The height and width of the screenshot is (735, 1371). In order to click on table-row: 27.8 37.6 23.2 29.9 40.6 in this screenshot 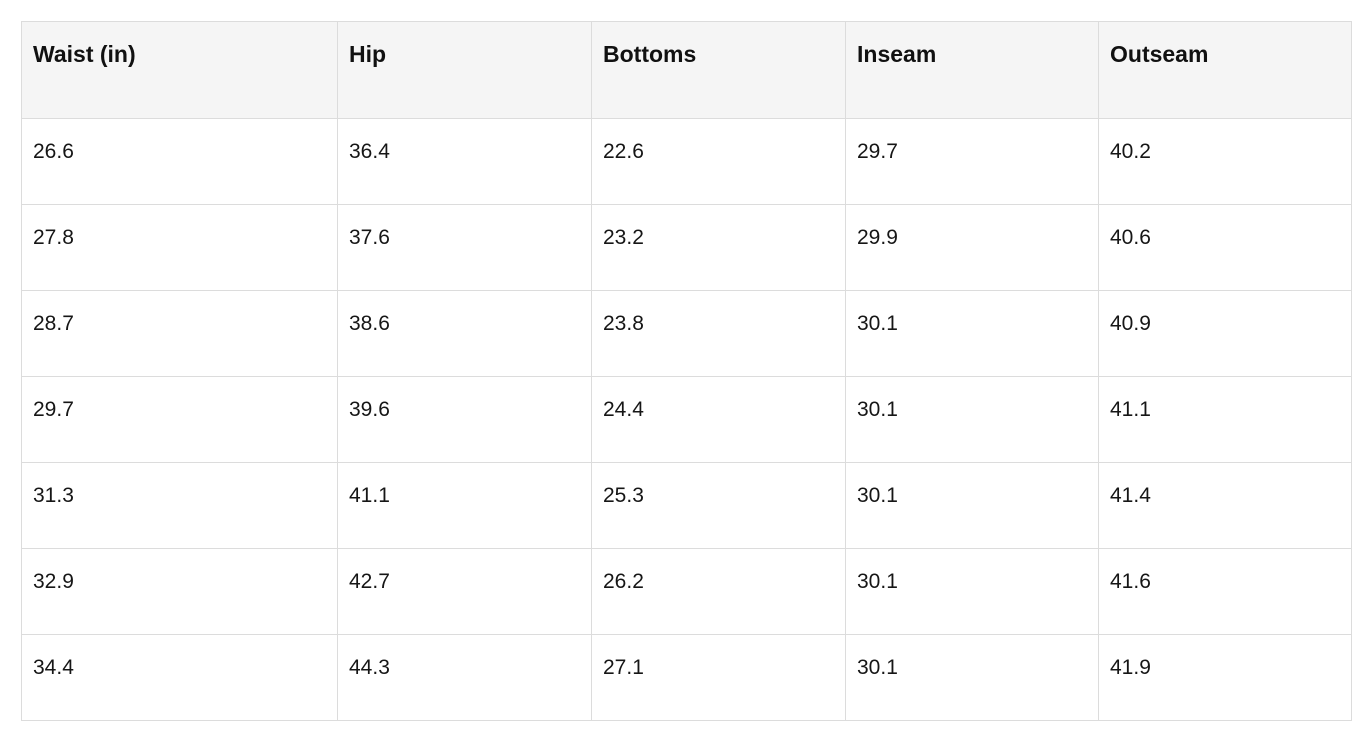, I will do `click(686, 247)`.